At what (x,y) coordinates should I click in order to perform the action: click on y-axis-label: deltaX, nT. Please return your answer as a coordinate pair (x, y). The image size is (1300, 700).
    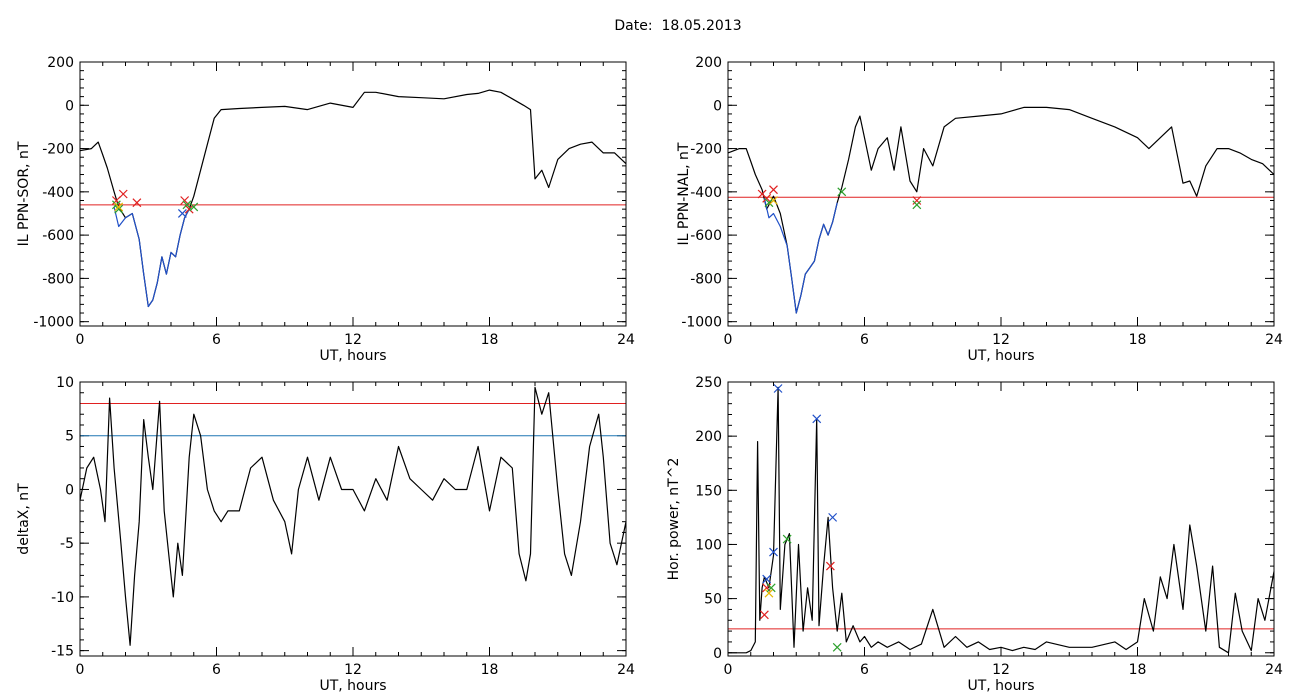
    Looking at the image, I should click on (24, 519).